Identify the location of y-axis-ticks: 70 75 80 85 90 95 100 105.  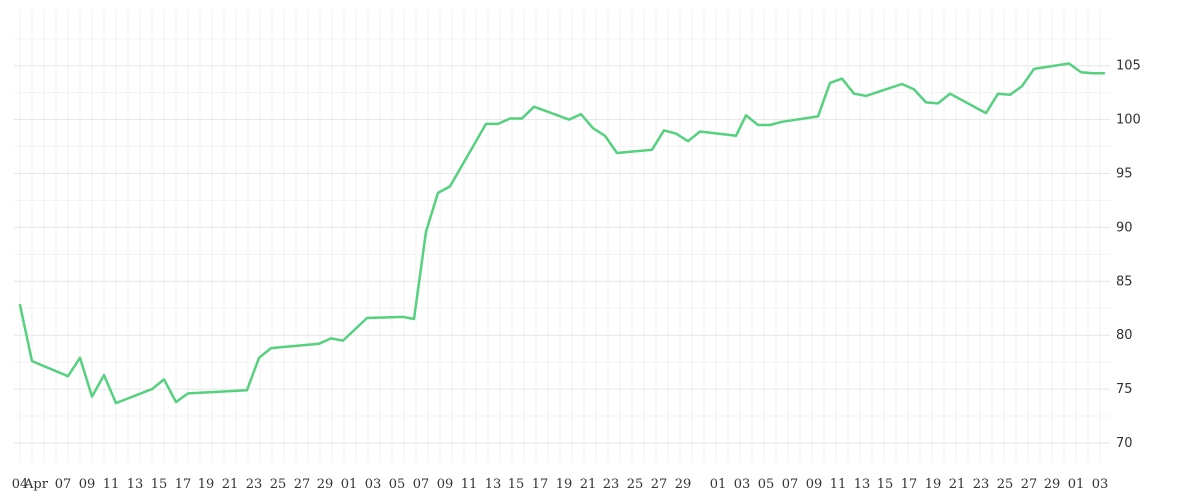
(1128, 255).